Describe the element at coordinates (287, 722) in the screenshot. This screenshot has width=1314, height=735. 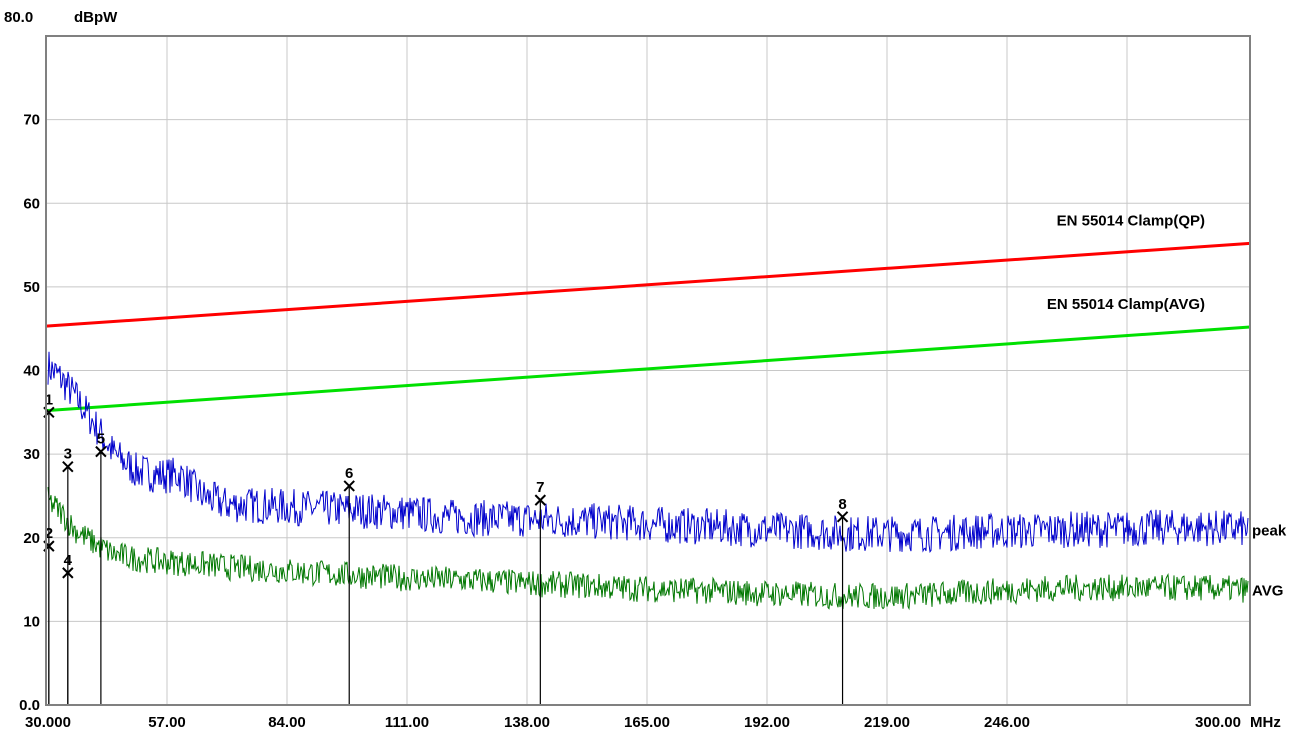
I see `x-tick-label: 84.00` at that location.